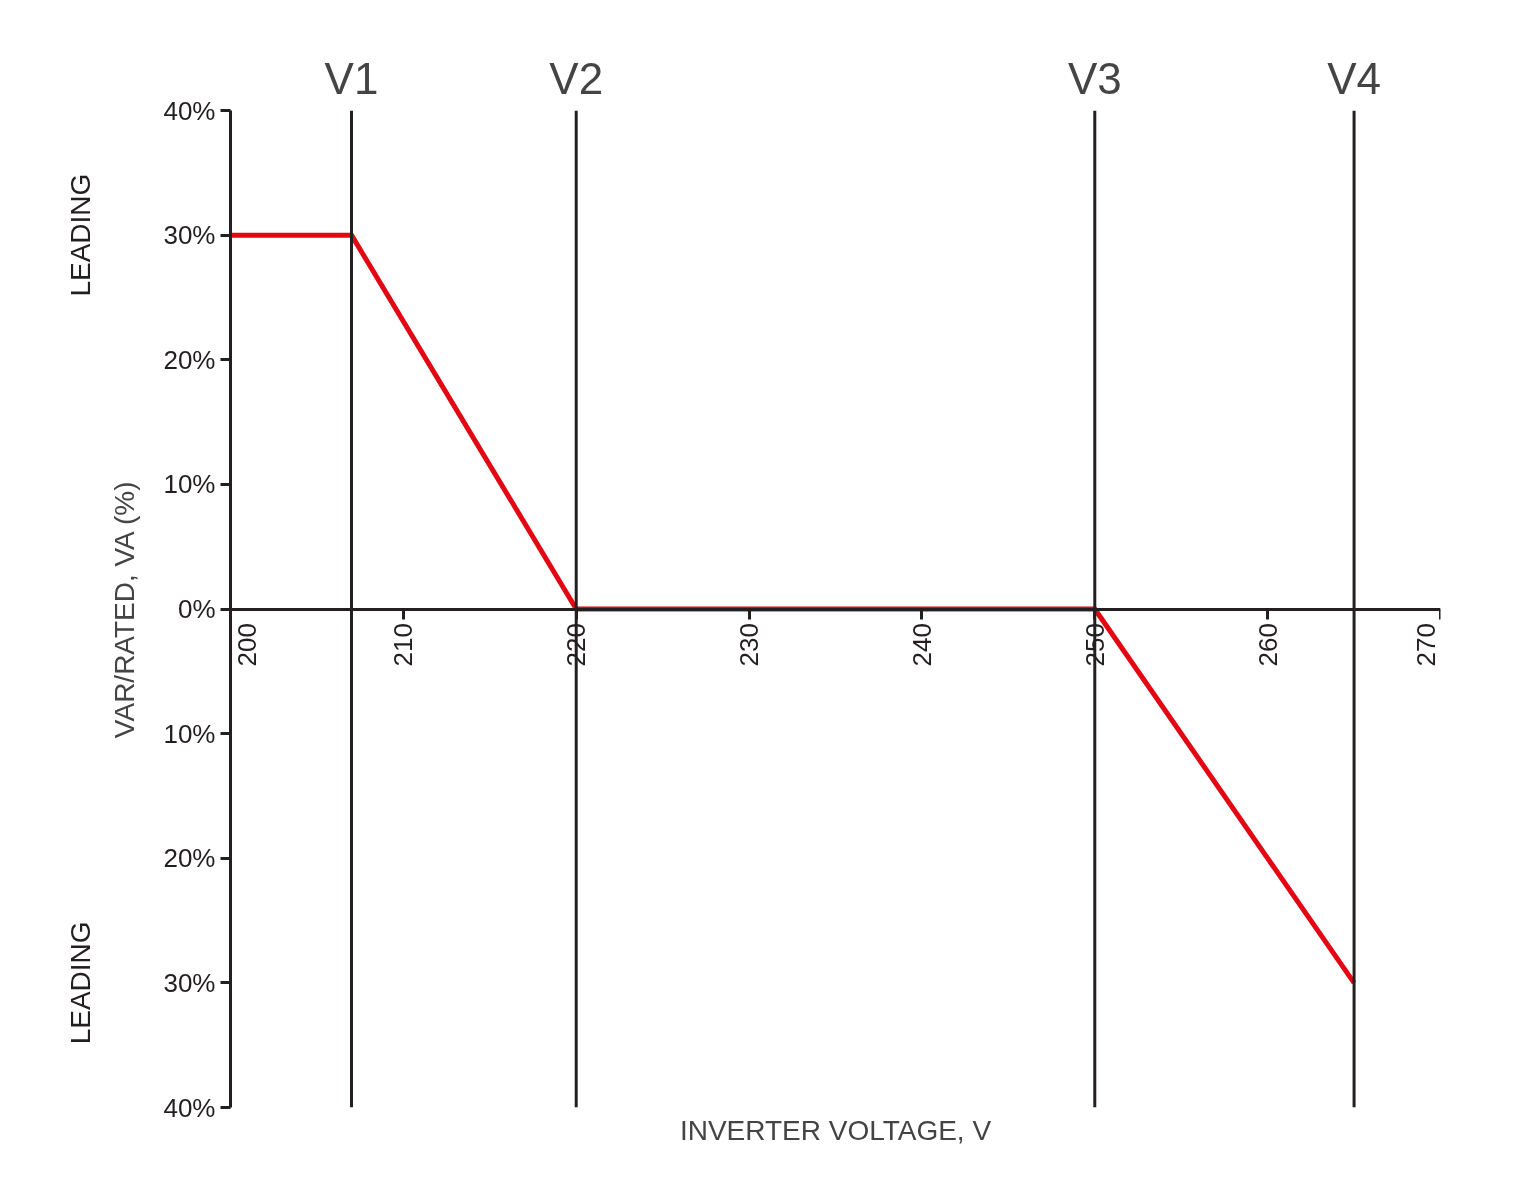 Image resolution: width=1538 pixels, height=1195 pixels. I want to click on x-tick-label: 200, so click(246, 644).